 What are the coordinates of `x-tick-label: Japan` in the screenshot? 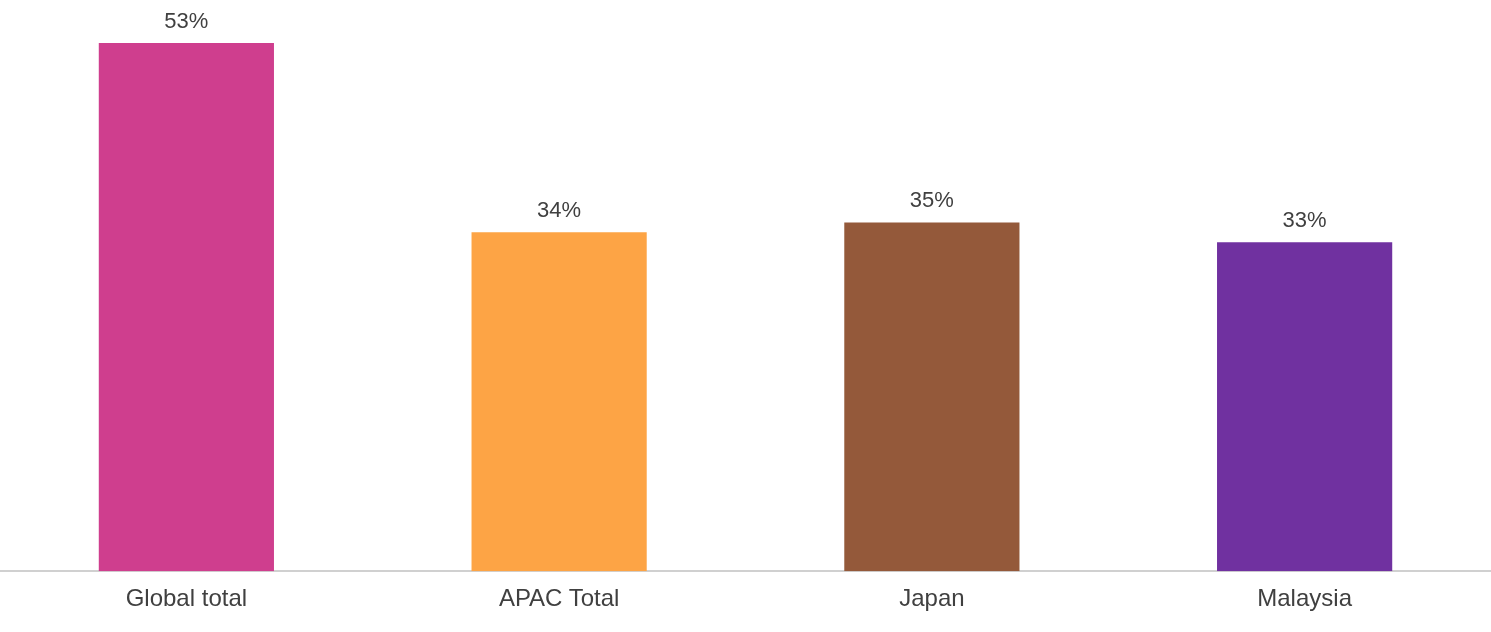 It's located at (932, 598).